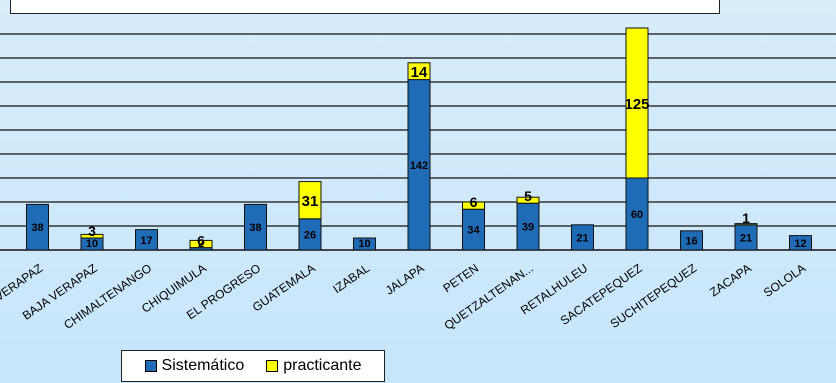 This screenshot has width=836, height=383. I want to click on data-label-sistematico: 17, so click(146, 241).